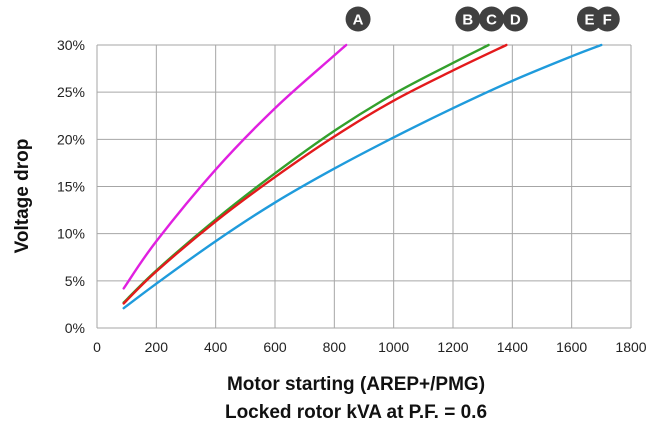  I want to click on marker-label: A, so click(358, 20).